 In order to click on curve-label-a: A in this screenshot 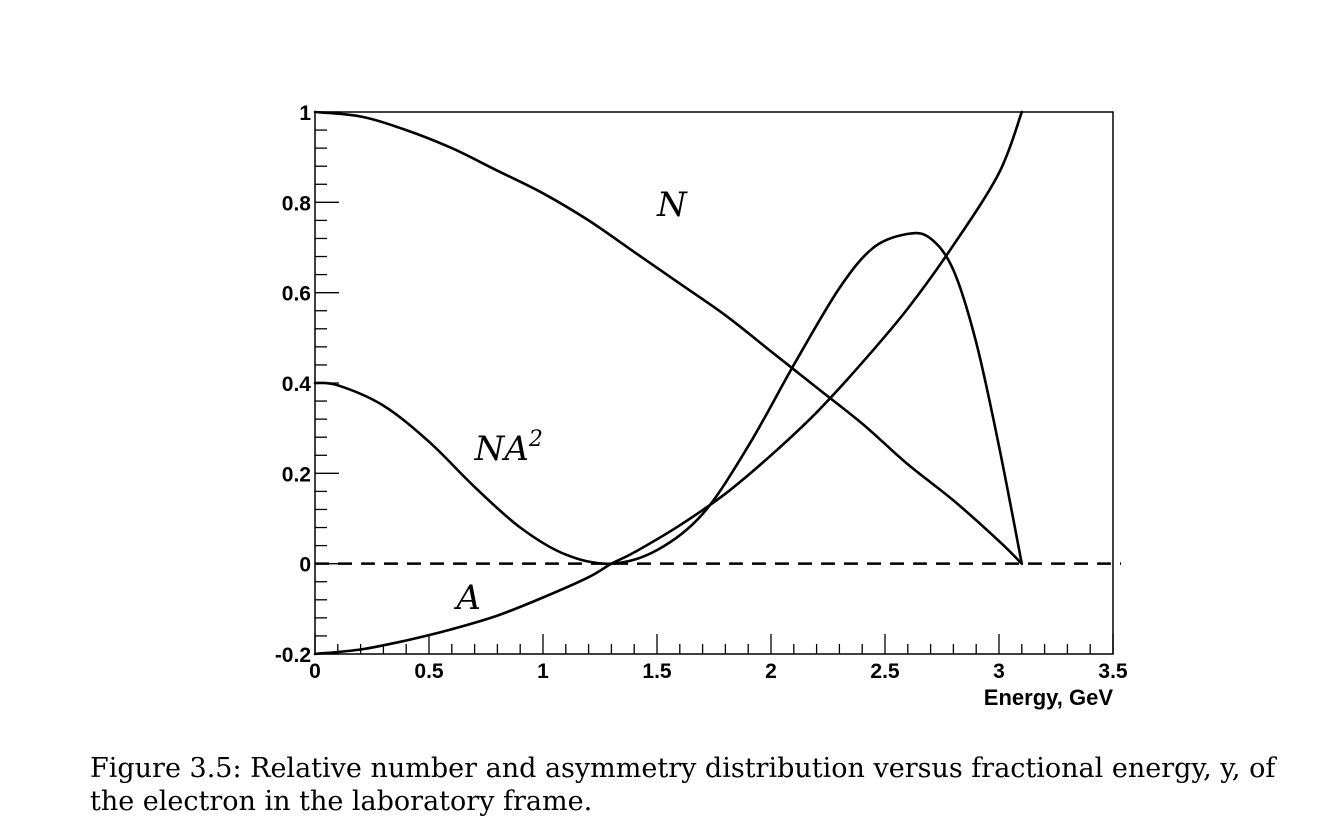, I will do `click(467, 598)`.